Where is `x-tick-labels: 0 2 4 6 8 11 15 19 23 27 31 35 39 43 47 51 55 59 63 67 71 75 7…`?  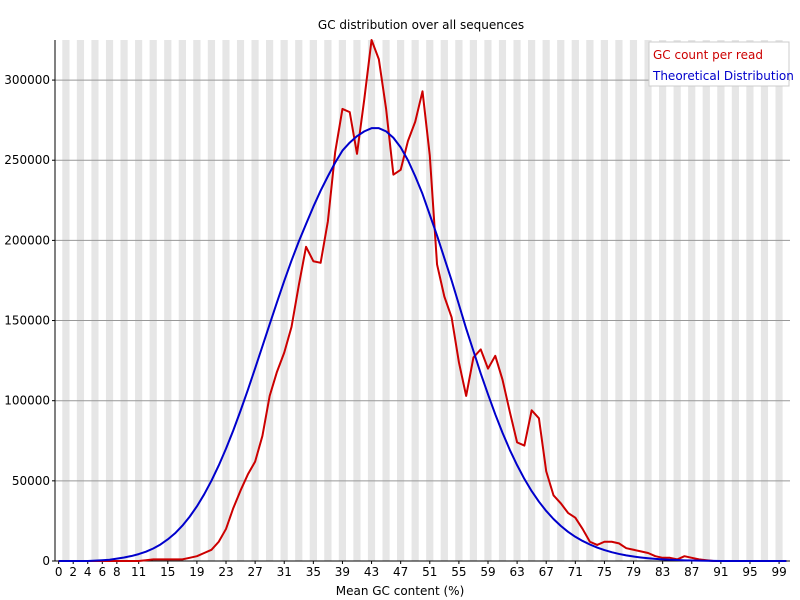 x-tick-labels: 0 2 4 6 8 11 15 19 23 27 31 35 39 43 47 51 55 59 63 67 71 75 7… is located at coordinates (421, 570).